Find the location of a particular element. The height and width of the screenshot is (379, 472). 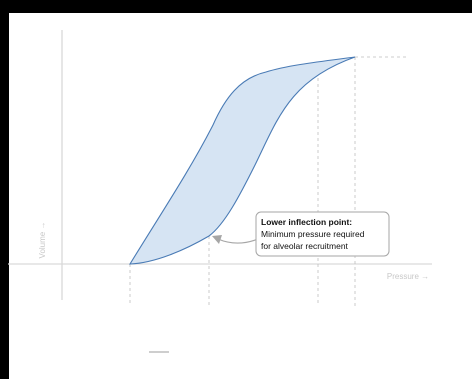

y-axis-label: Volume → is located at coordinates (42, 240).